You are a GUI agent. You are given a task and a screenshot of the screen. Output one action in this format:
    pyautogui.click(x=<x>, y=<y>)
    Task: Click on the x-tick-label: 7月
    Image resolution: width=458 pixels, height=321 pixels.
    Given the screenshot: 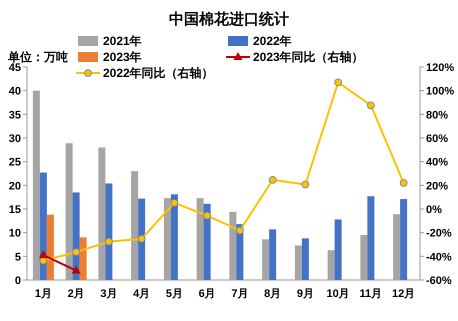 What is the action you would take?
    pyautogui.click(x=239, y=294)
    